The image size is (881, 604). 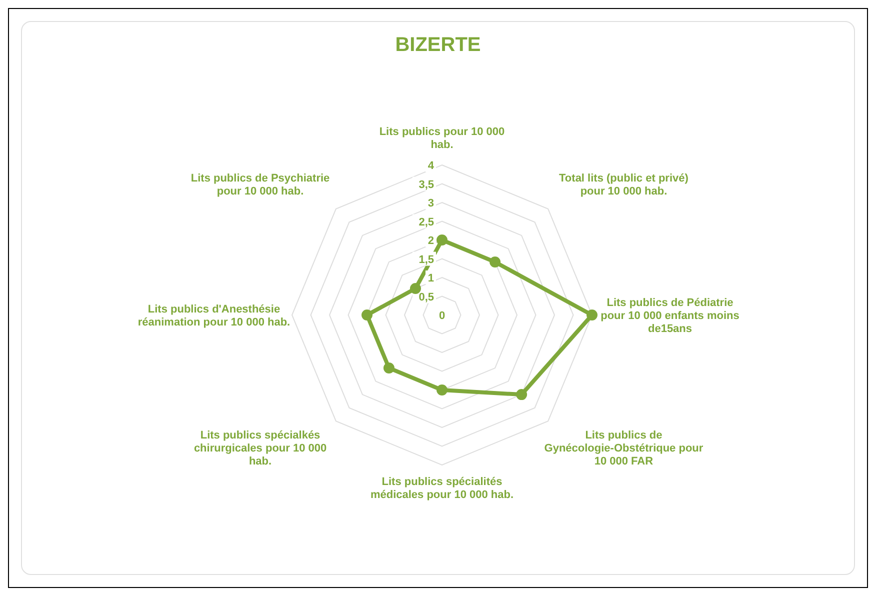 I want to click on y-tick-label: 0,5, so click(x=426, y=297).